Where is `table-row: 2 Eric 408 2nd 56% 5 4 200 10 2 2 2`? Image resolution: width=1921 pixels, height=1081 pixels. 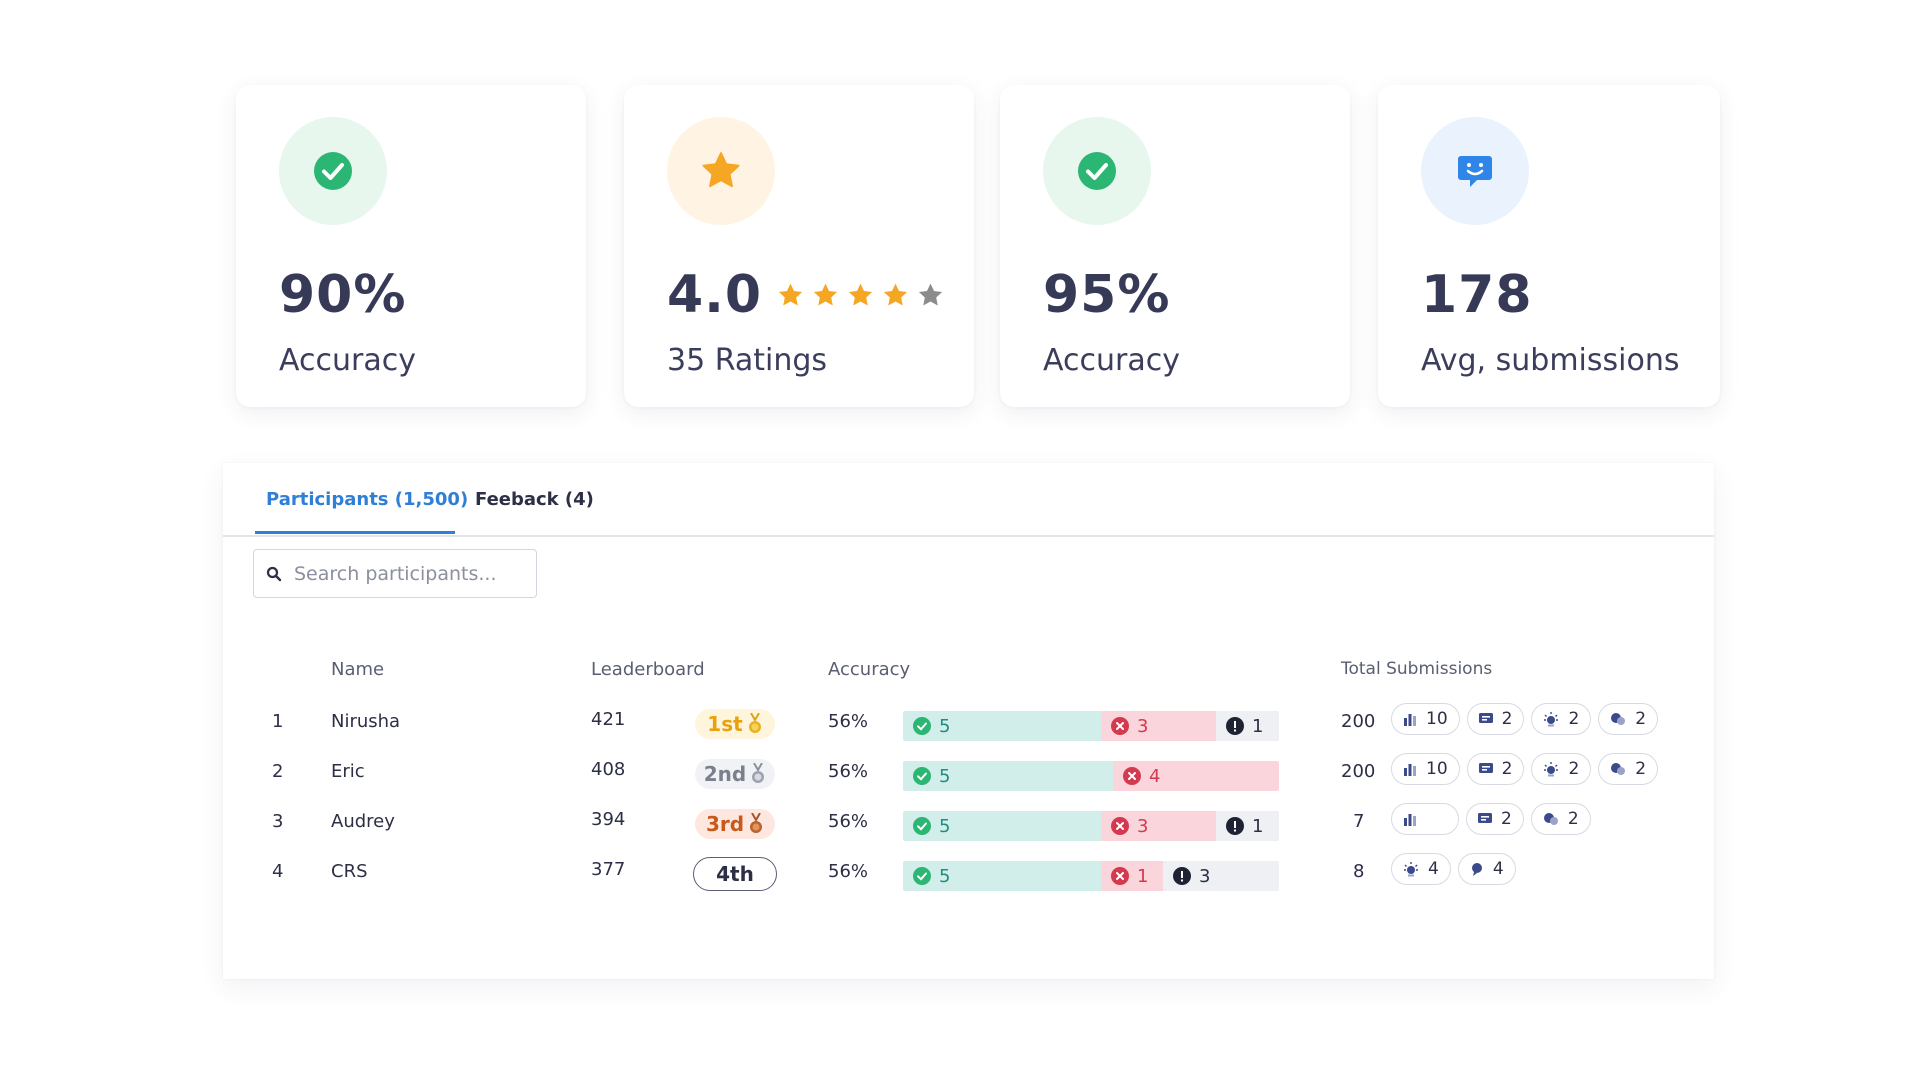 table-row: 2 Eric 408 2nd 56% 5 4 200 10 2 2 2 is located at coordinates (968, 782).